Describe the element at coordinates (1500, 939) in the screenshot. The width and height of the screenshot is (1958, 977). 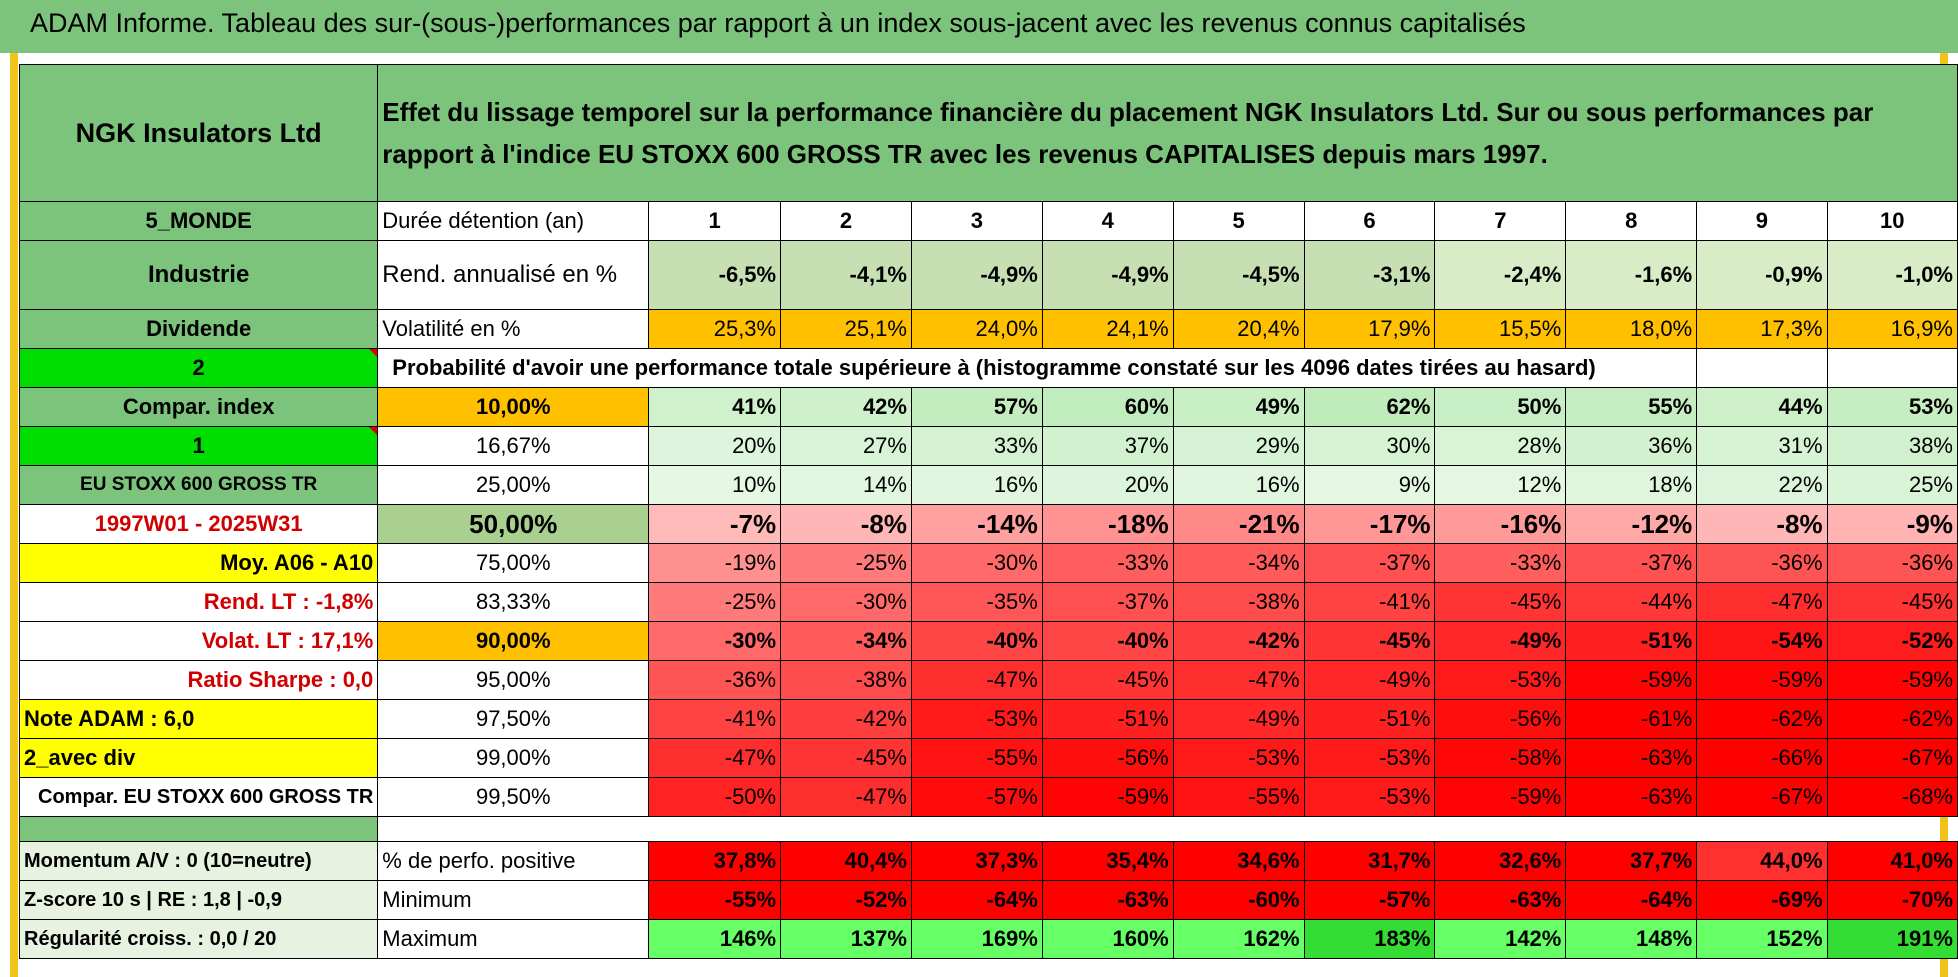
I see `maximum-cell: 142%` at that location.